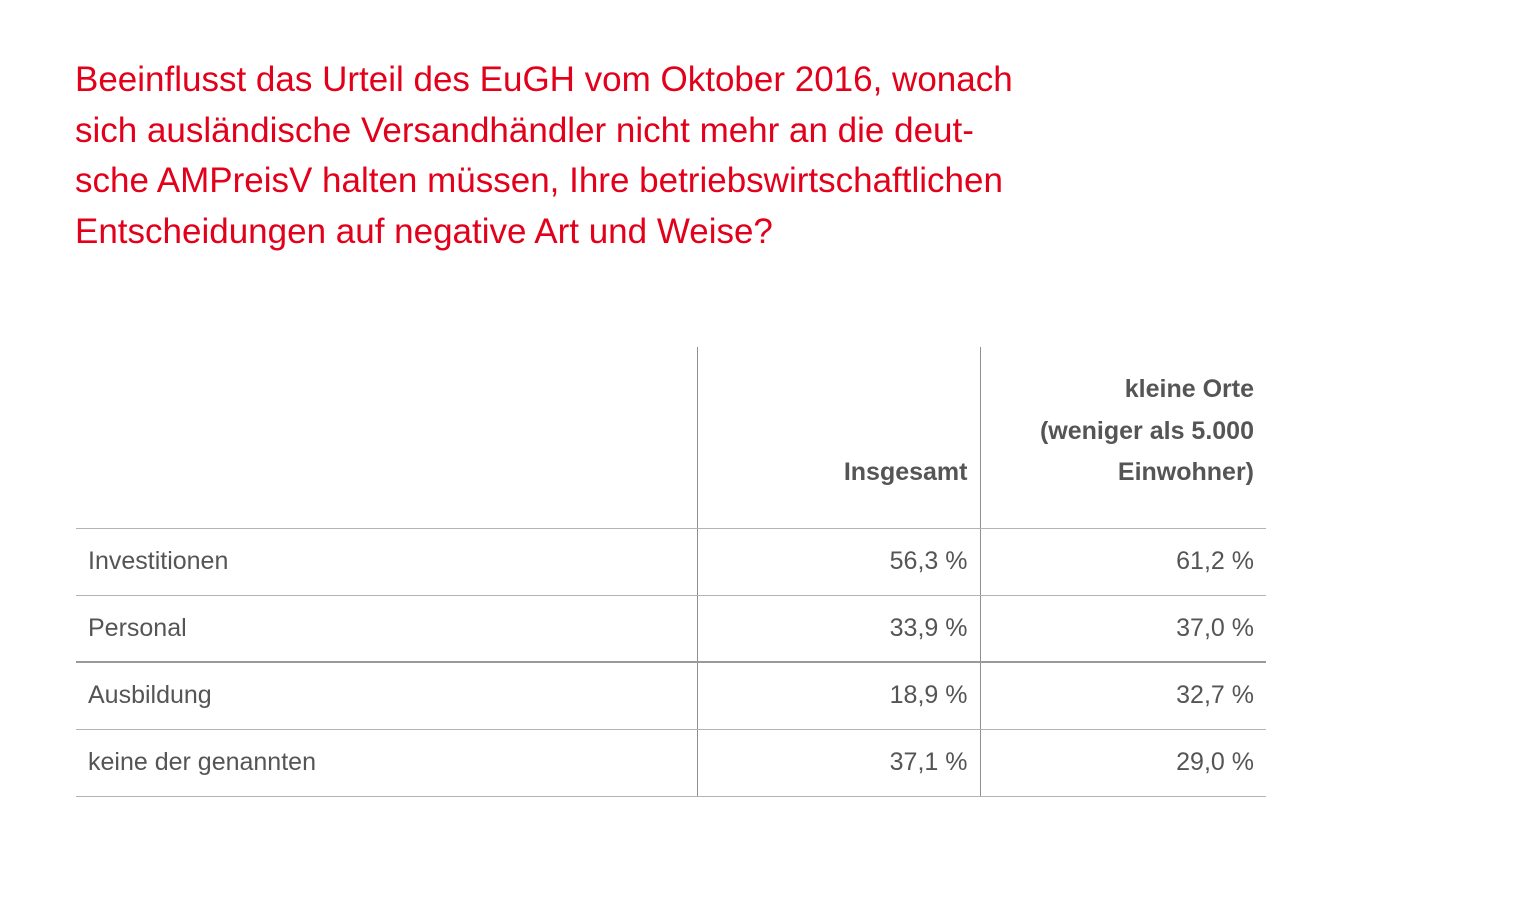 The width and height of the screenshot is (1519, 900). I want to click on table-row: Ausbildung 18,9 % 32,7 %, so click(671, 696).